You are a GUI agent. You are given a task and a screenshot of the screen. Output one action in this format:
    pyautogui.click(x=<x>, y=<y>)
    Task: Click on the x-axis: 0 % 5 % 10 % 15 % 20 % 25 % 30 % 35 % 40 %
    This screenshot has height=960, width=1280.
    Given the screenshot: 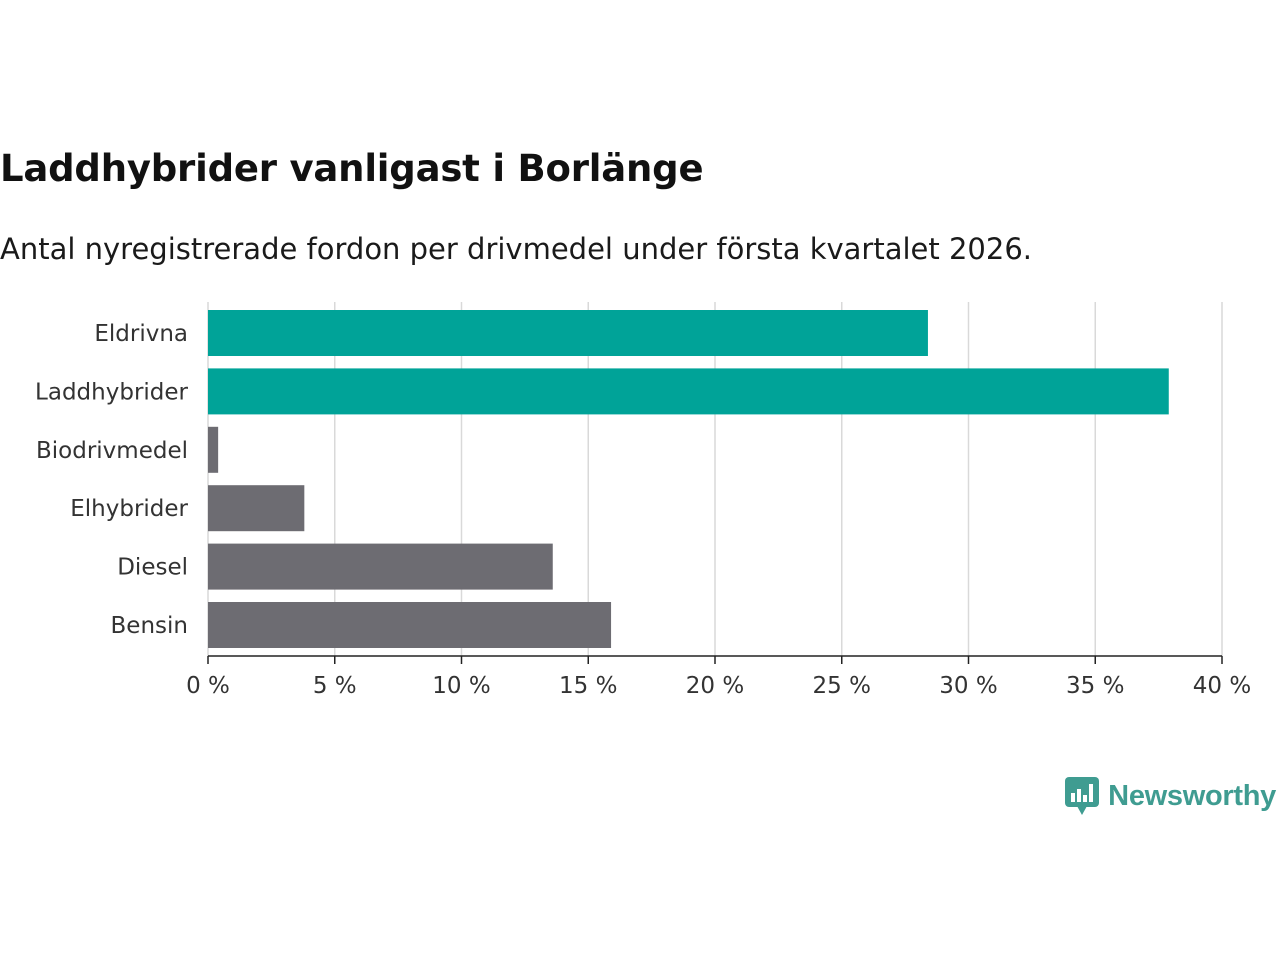 What is the action you would take?
    pyautogui.click(x=718, y=677)
    